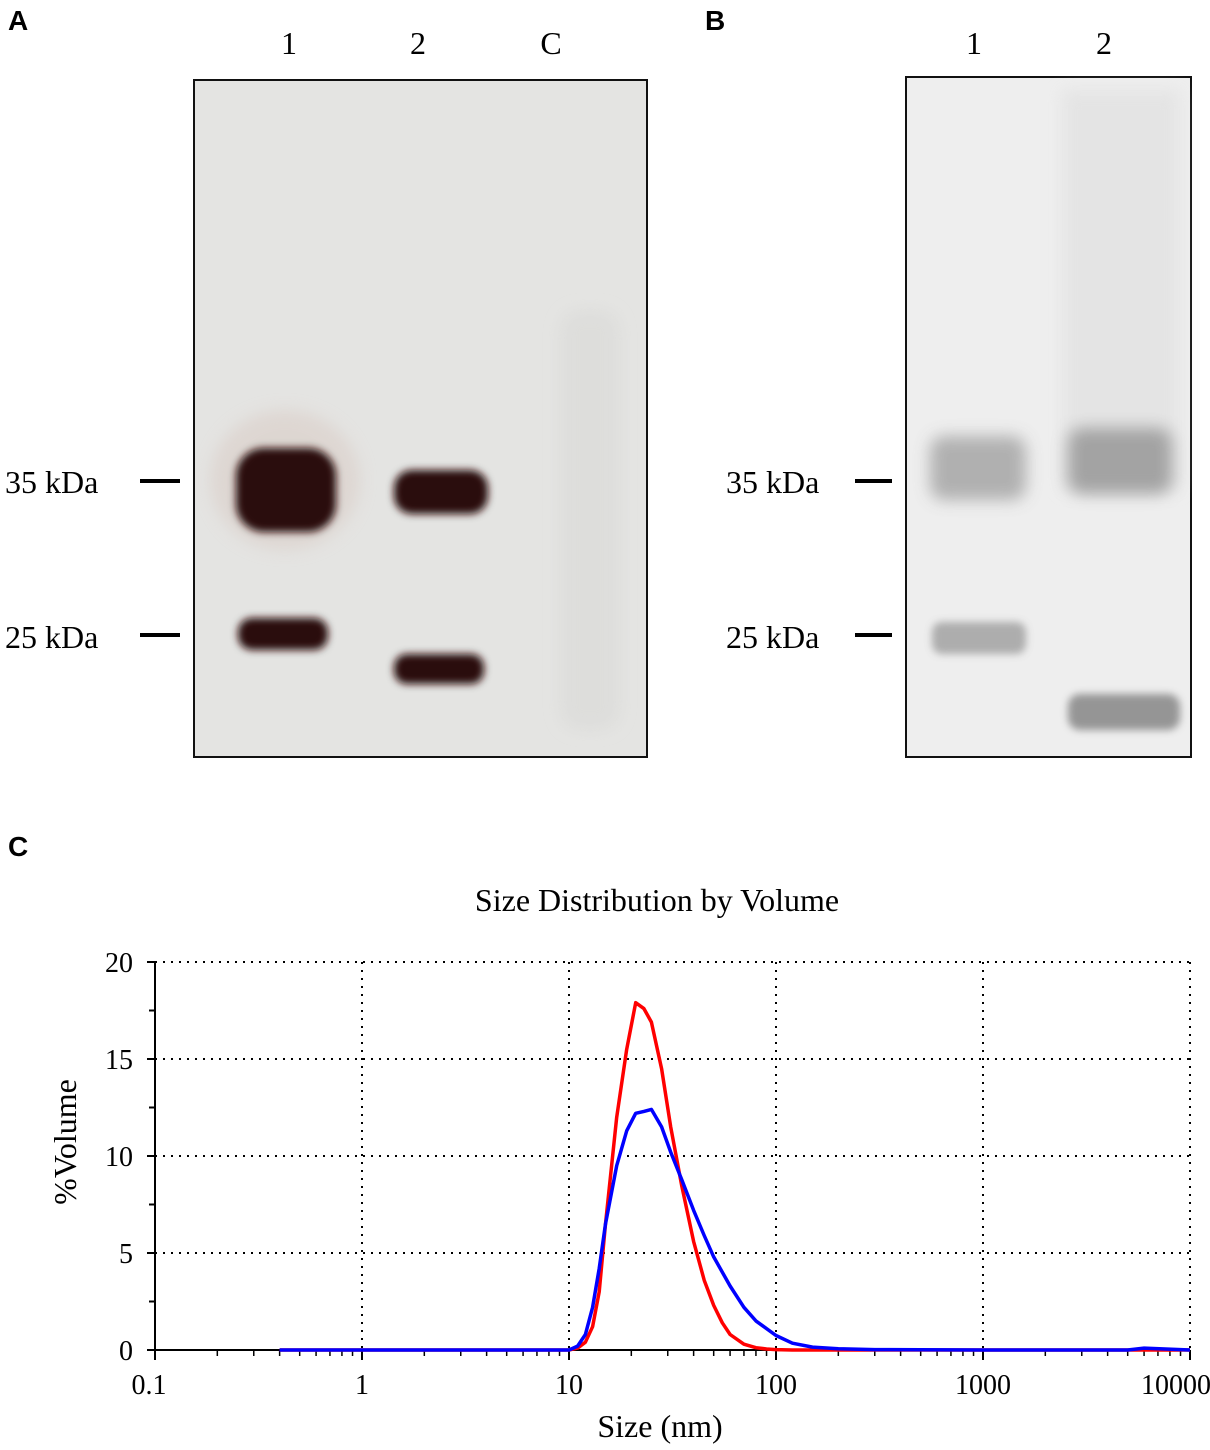  Describe the element at coordinates (772, 482) in the screenshot. I see `panel-b-marker-35kda-label: 35 kDa` at that location.